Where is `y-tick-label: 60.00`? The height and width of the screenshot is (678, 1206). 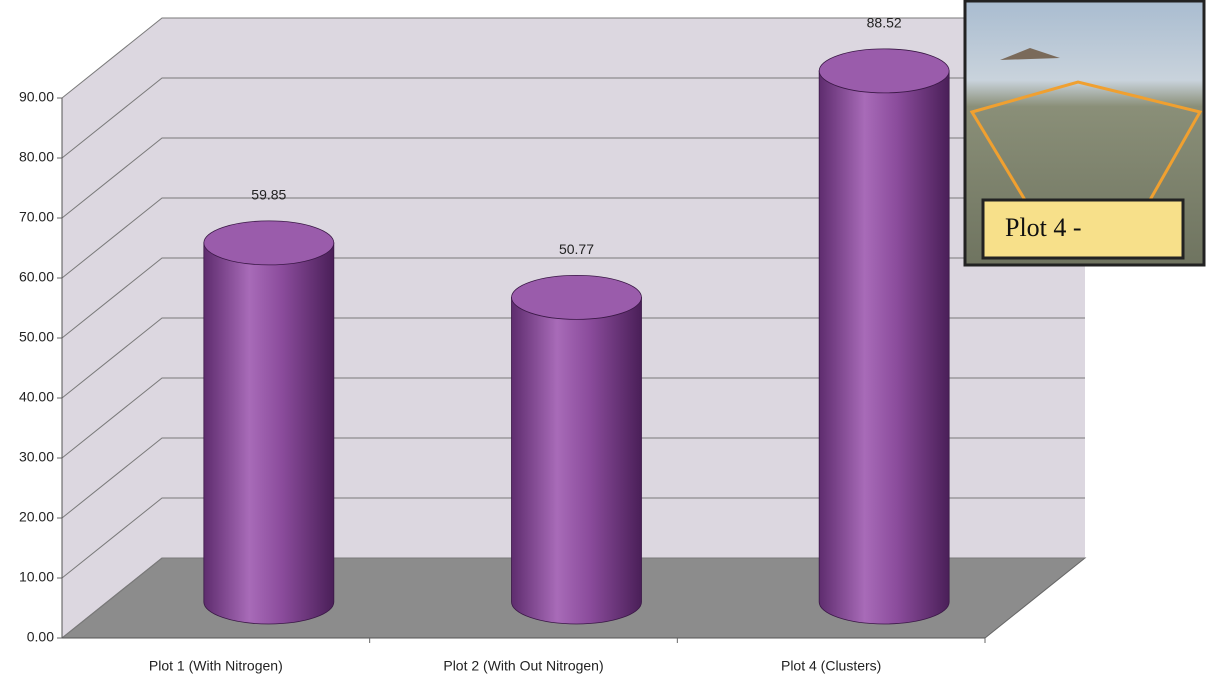 y-tick-label: 60.00 is located at coordinates (36, 277).